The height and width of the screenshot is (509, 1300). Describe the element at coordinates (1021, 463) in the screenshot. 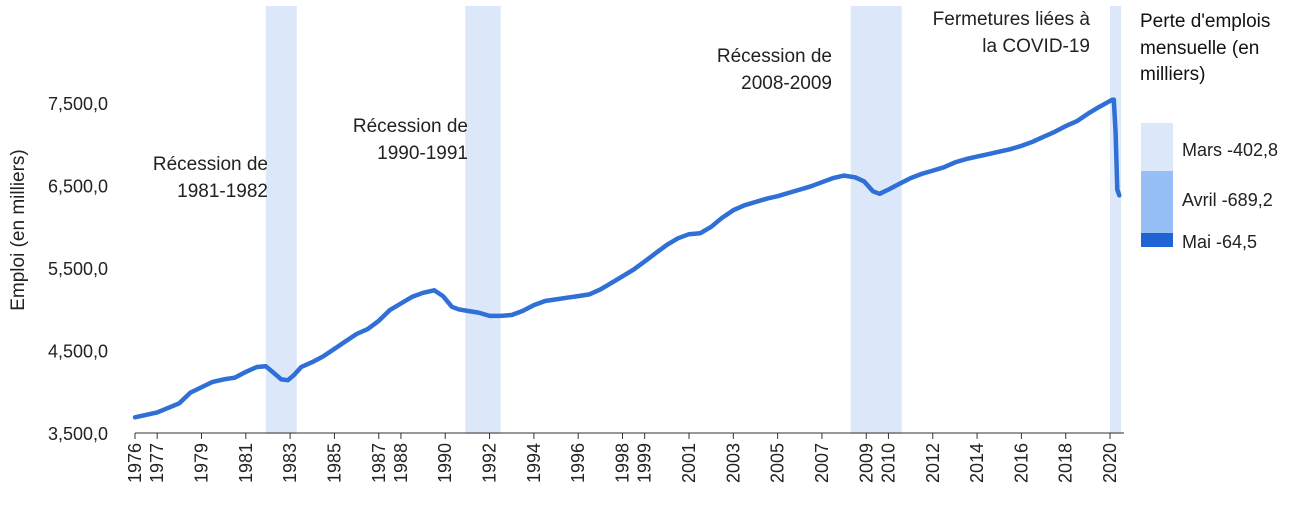

I see `x-tick-label: 2016` at that location.